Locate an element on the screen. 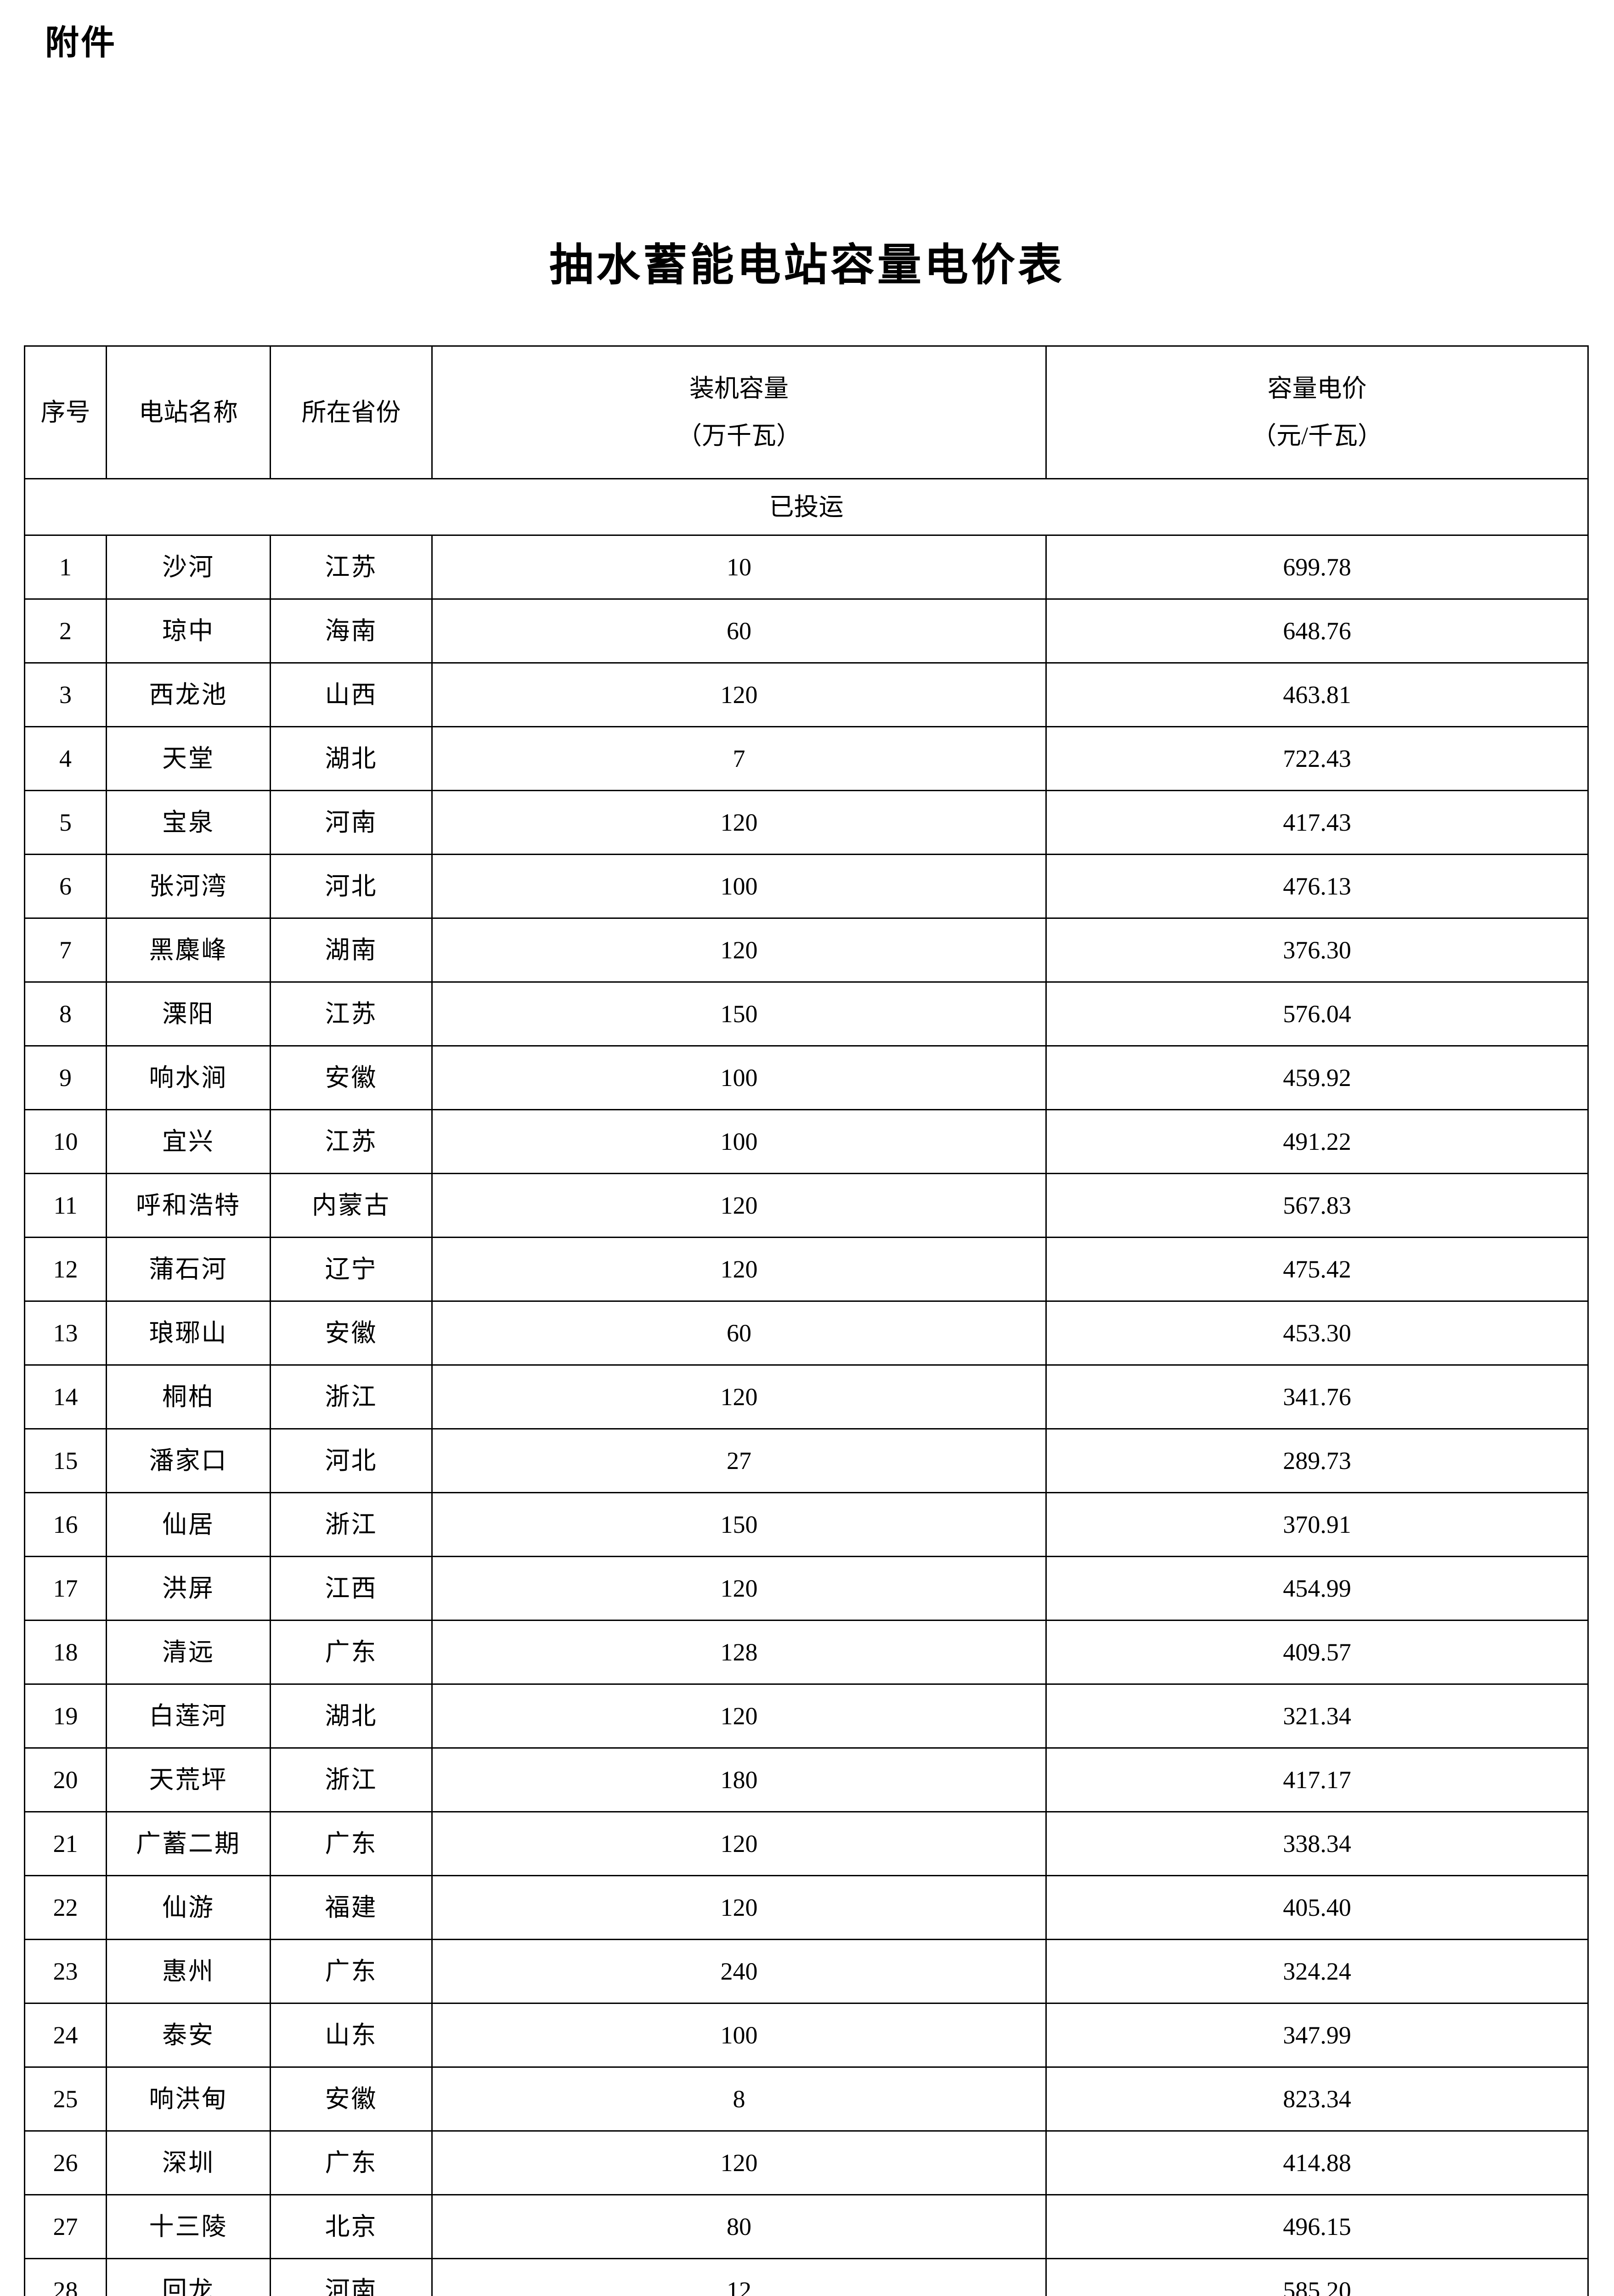 This screenshot has width=1614, height=2296. table-row: 12 蒲石河 辽宁 120 475.42 is located at coordinates (806, 1269).